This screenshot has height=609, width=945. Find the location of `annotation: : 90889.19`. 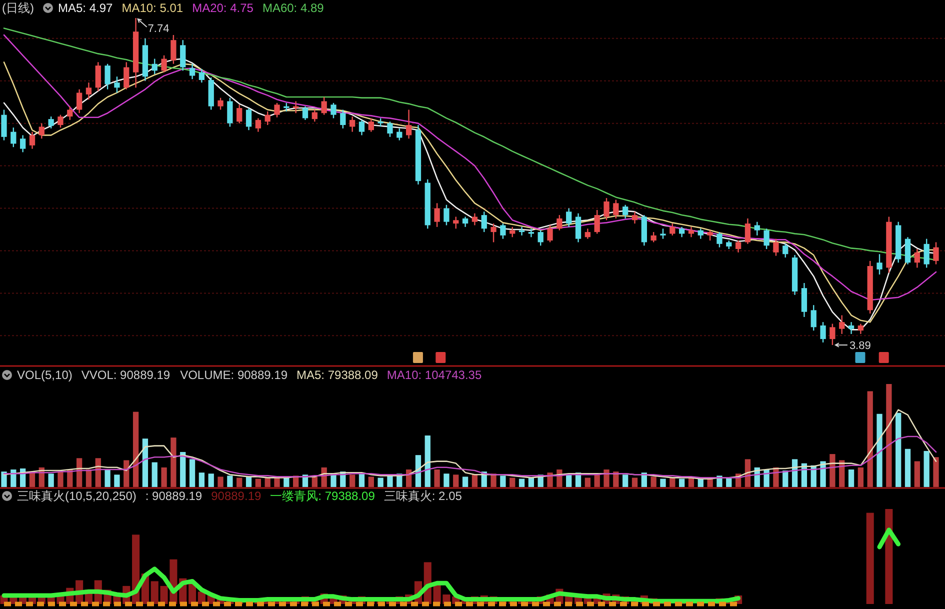

annotation: : 90889.19 is located at coordinates (173, 496).